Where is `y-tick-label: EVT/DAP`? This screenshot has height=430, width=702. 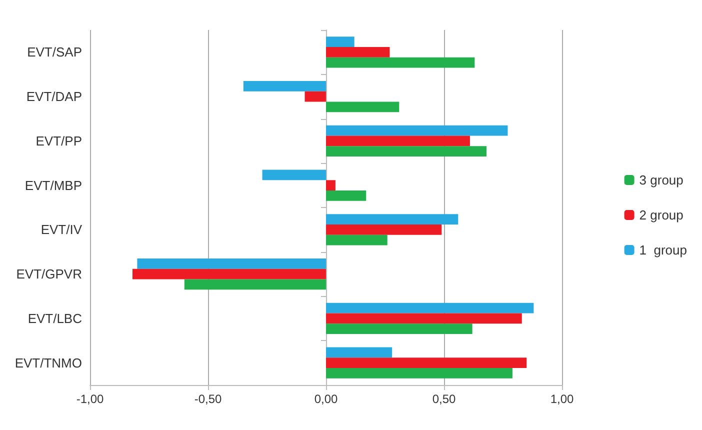
y-tick-label: EVT/DAP is located at coordinates (54, 96).